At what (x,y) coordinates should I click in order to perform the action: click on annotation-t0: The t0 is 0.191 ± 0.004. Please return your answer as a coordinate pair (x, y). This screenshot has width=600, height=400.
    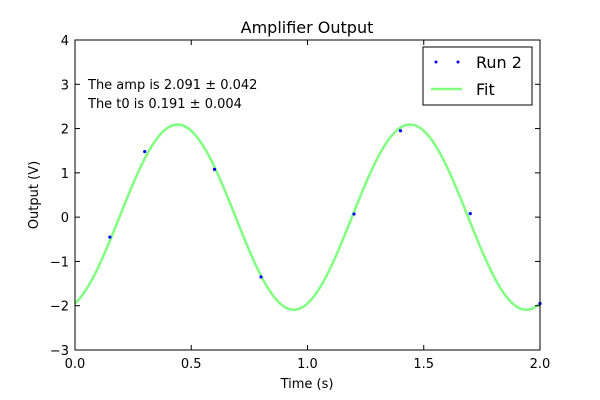
    Looking at the image, I should click on (164, 104).